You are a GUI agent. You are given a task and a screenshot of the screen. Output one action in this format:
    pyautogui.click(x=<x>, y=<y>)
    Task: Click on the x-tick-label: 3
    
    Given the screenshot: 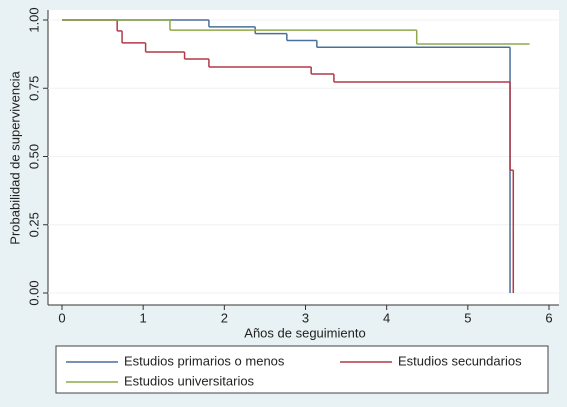 What is the action you would take?
    pyautogui.click(x=305, y=317)
    